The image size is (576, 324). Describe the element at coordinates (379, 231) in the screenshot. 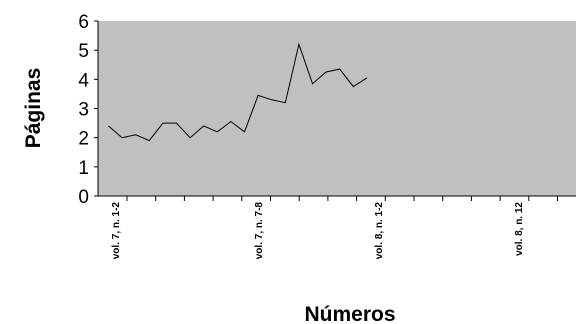

I see `x-category-label: vol. 8, n. 1-2` at that location.